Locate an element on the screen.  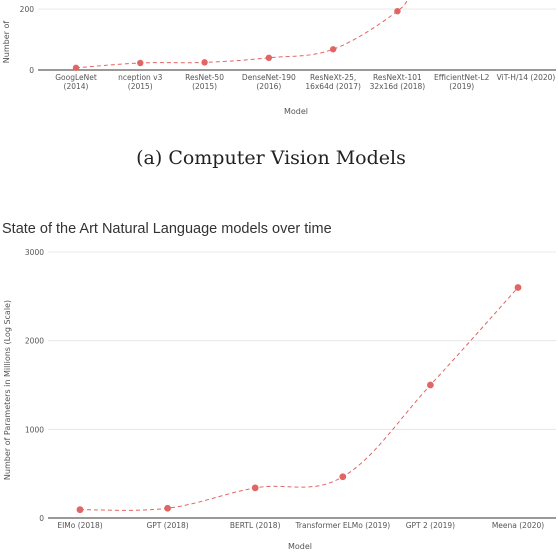
cv-x-tick-label: GoogLeNet is located at coordinates (76, 77).